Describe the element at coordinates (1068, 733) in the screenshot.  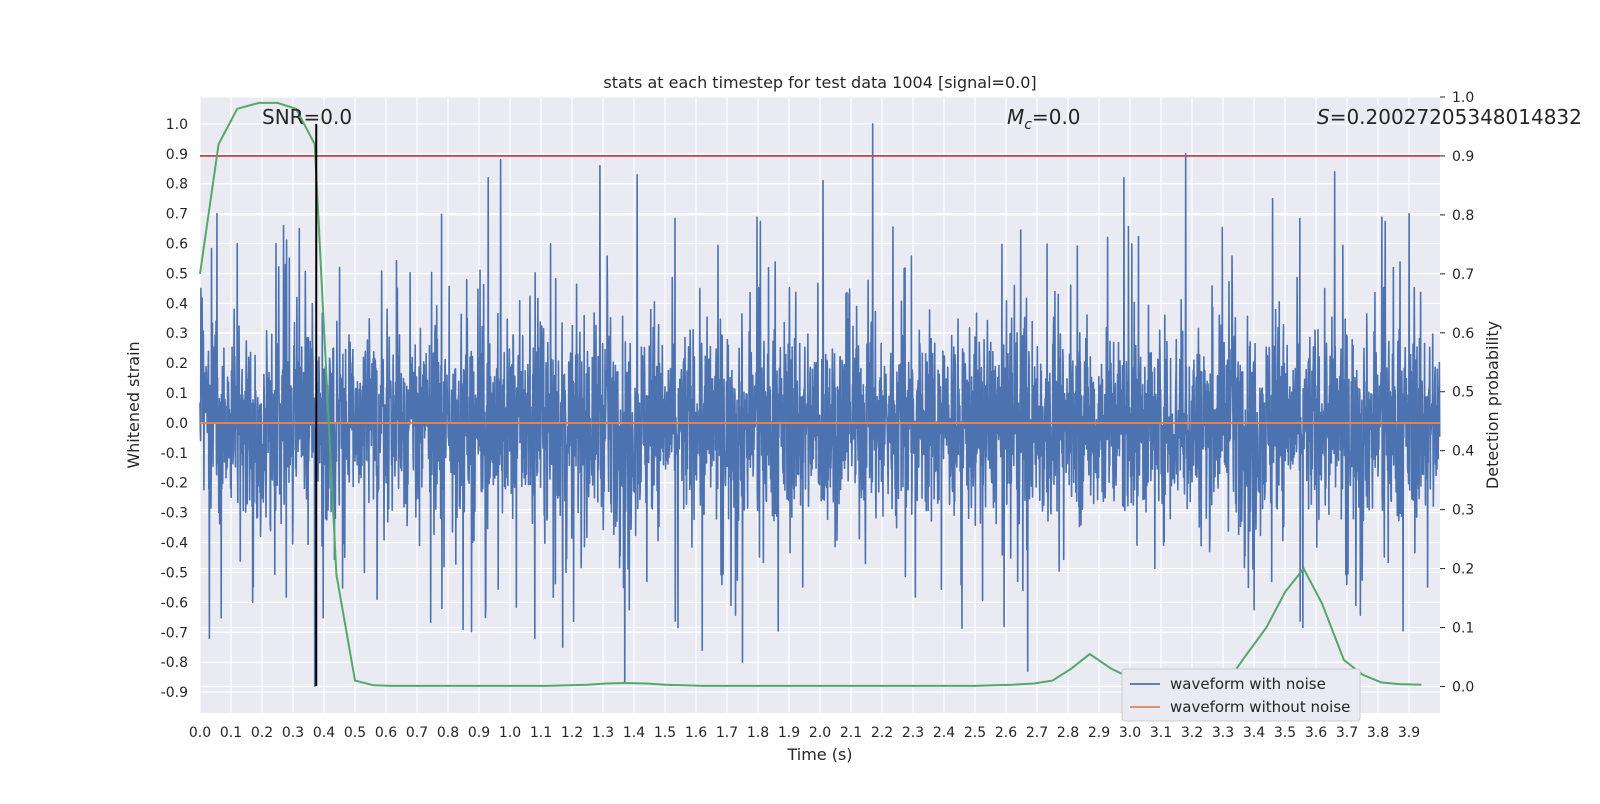
I see `x-tick-label: 2.8` at that location.